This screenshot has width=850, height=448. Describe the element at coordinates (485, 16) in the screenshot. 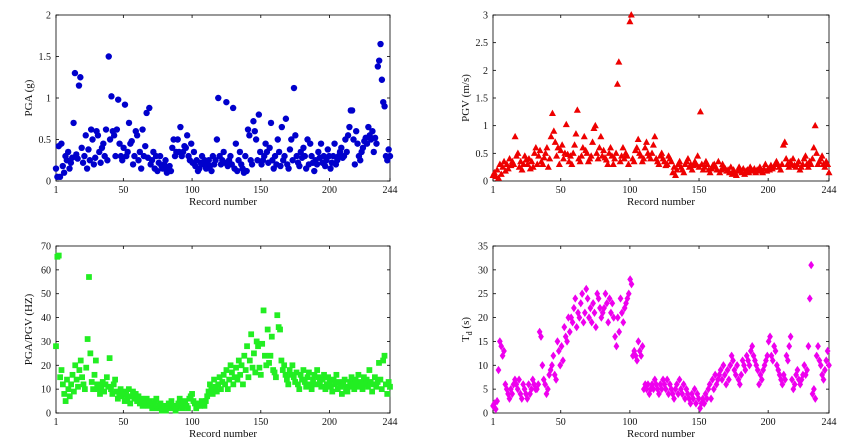

I see `y-tick-label: 3` at that location.